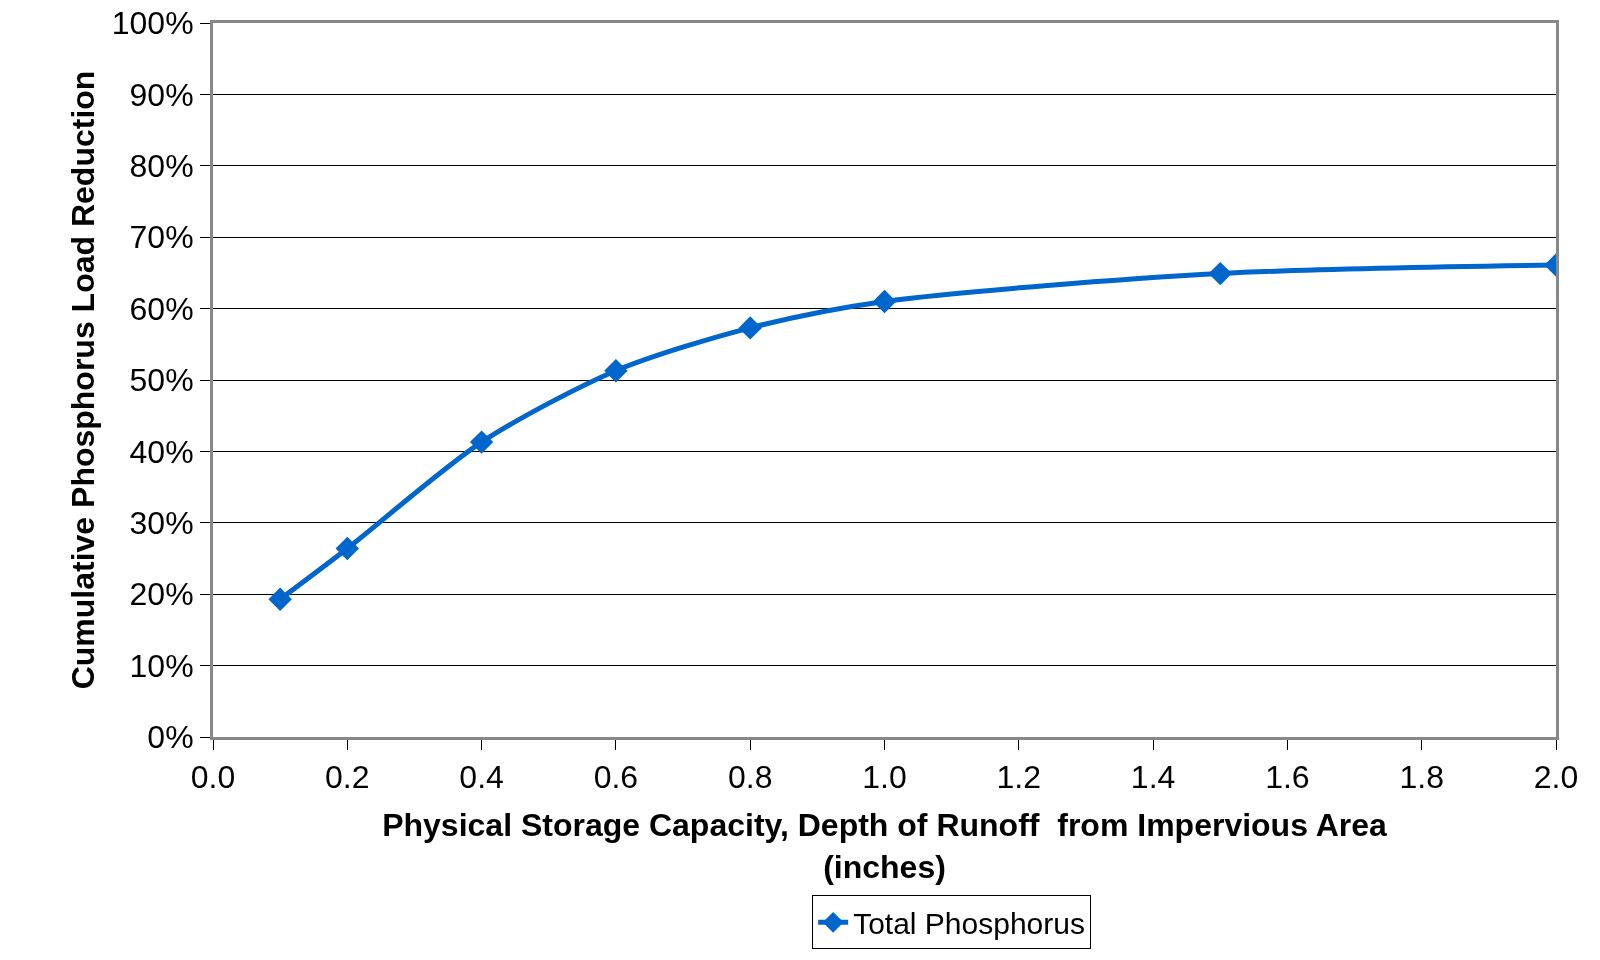 Image resolution: width=1600 pixels, height=960 pixels. Describe the element at coordinates (884, 777) in the screenshot. I see `x-tick-label: 1.0` at that location.